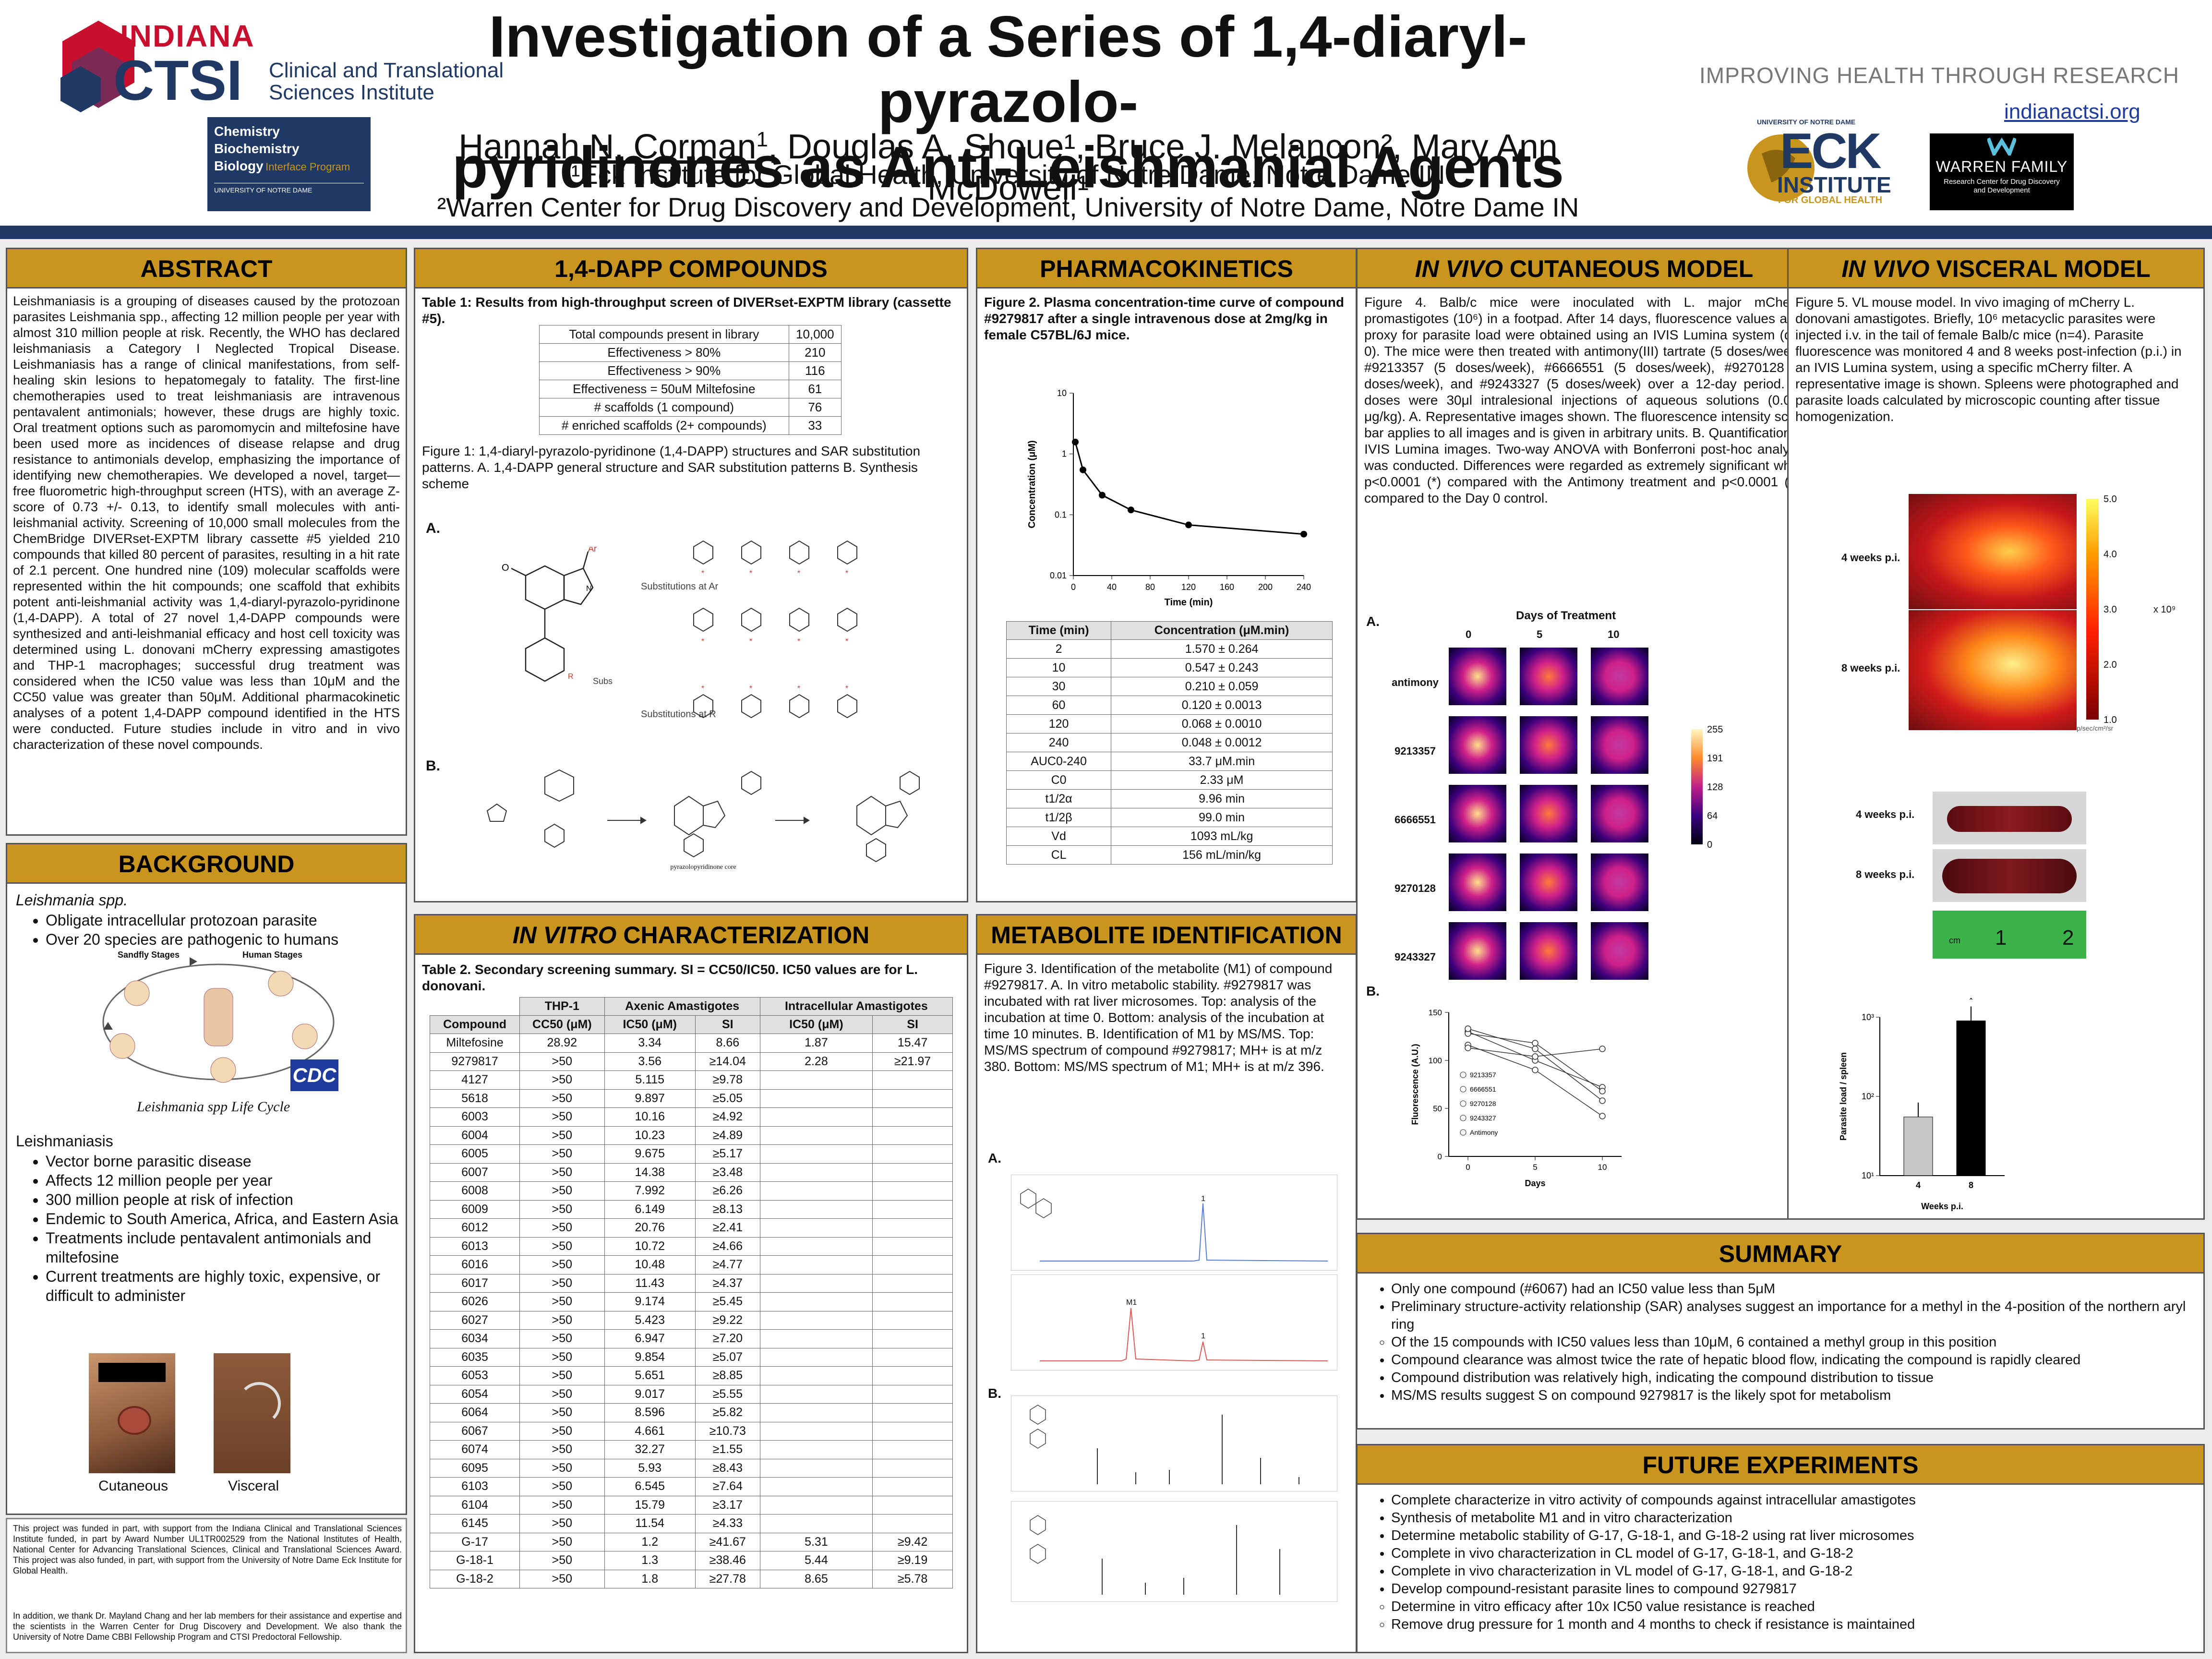 This screenshot has width=2212, height=1659. I want to click on table-cell: t1/2α, so click(1059, 798).